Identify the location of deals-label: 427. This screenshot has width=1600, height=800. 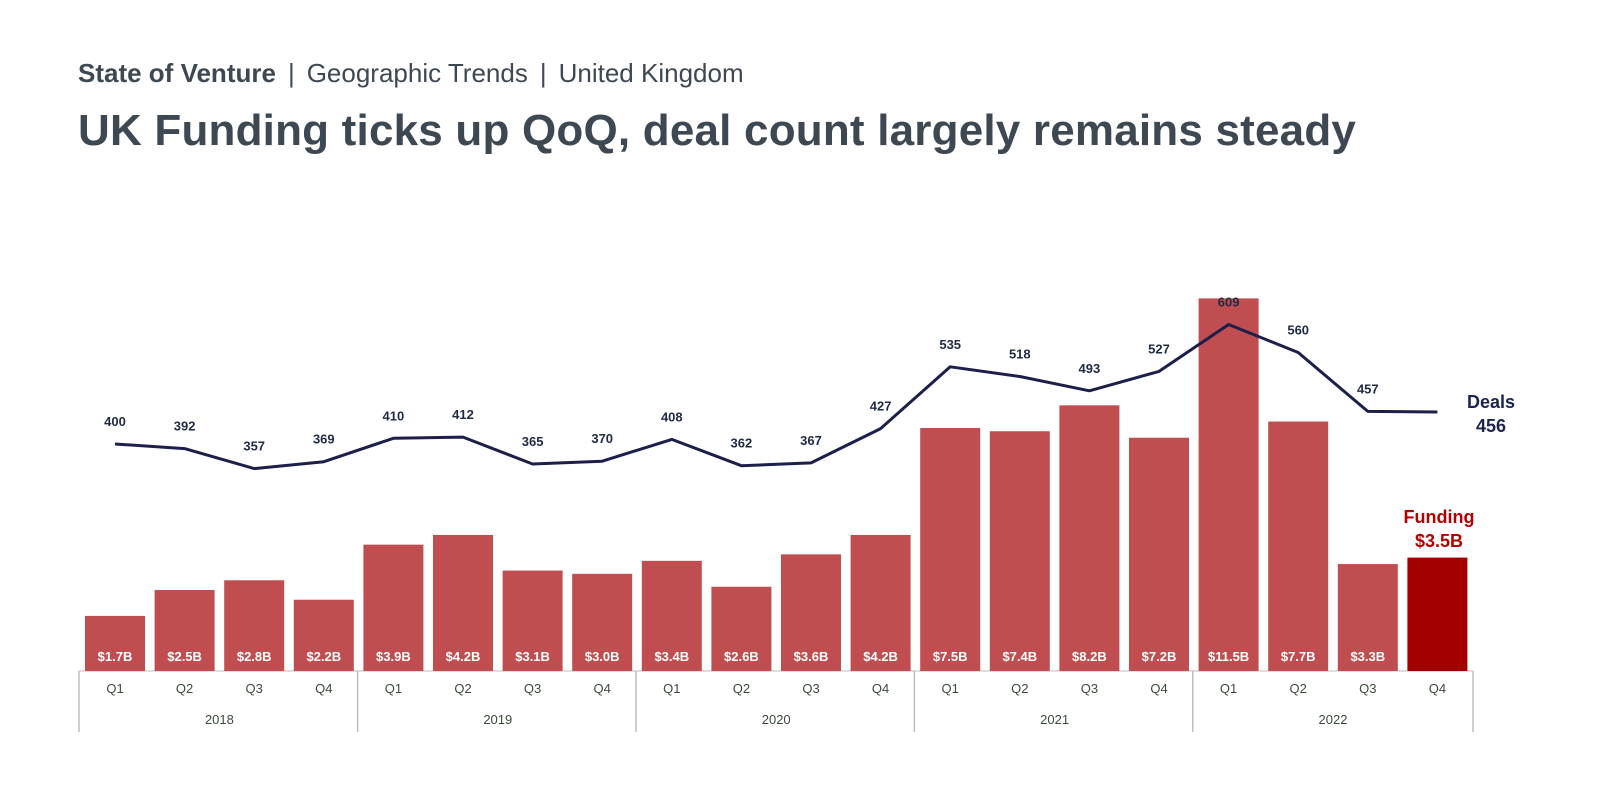
(881, 406).